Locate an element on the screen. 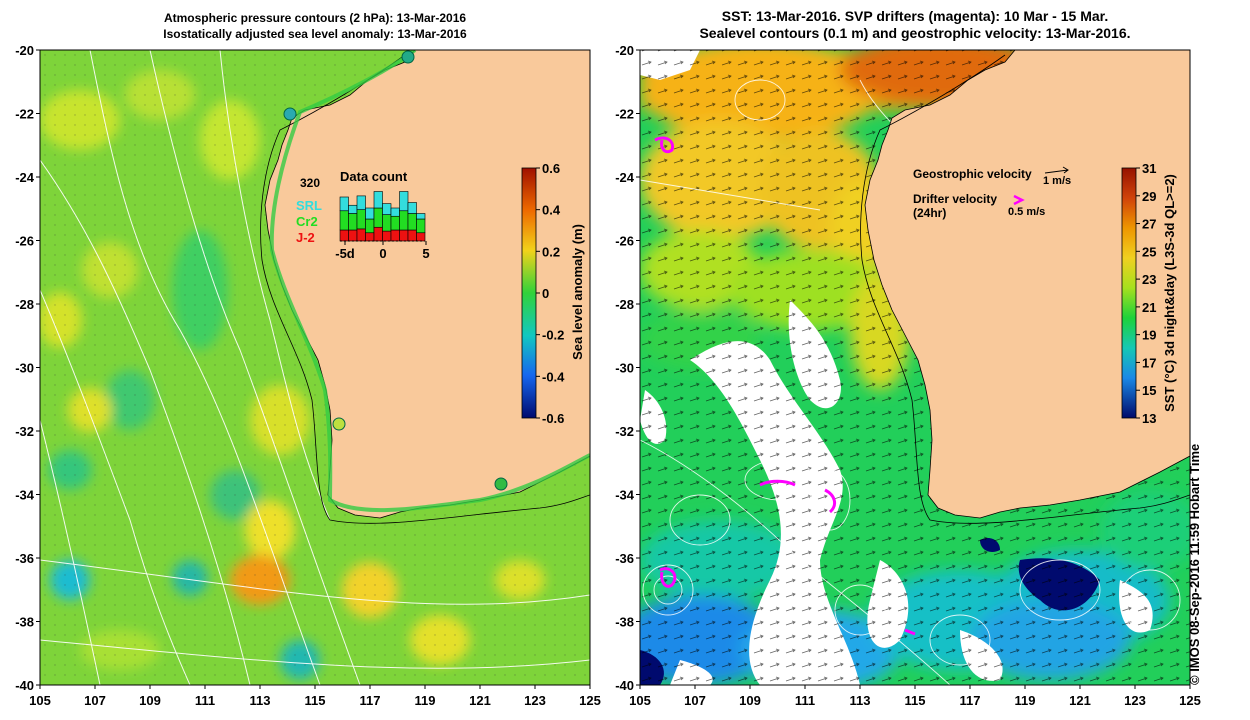 The height and width of the screenshot is (720, 1250). colorbar-tick-label: 25 is located at coordinates (1149, 251).